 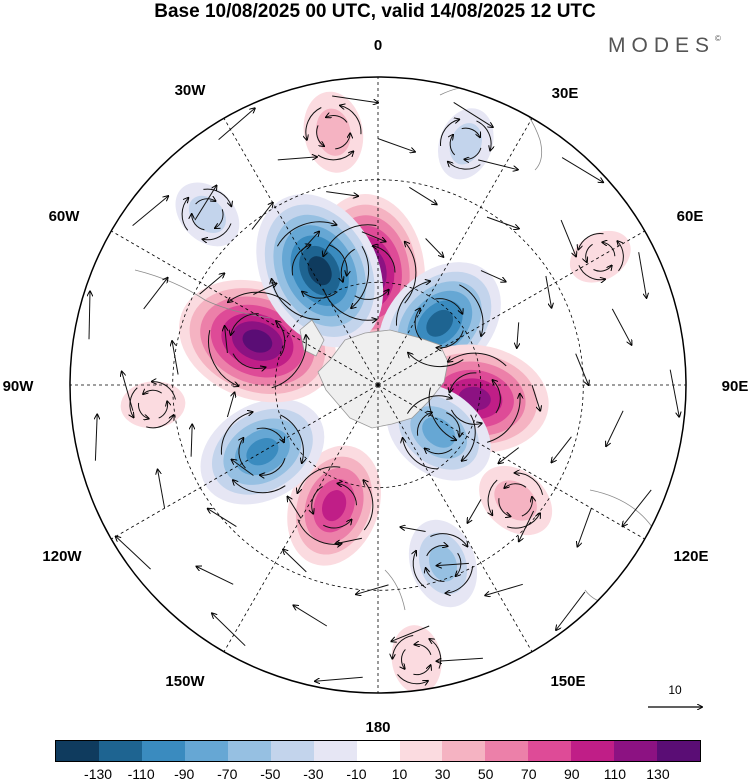 What do you see at coordinates (690, 216) in the screenshot?
I see `lon-label-60e: 60E` at bounding box center [690, 216].